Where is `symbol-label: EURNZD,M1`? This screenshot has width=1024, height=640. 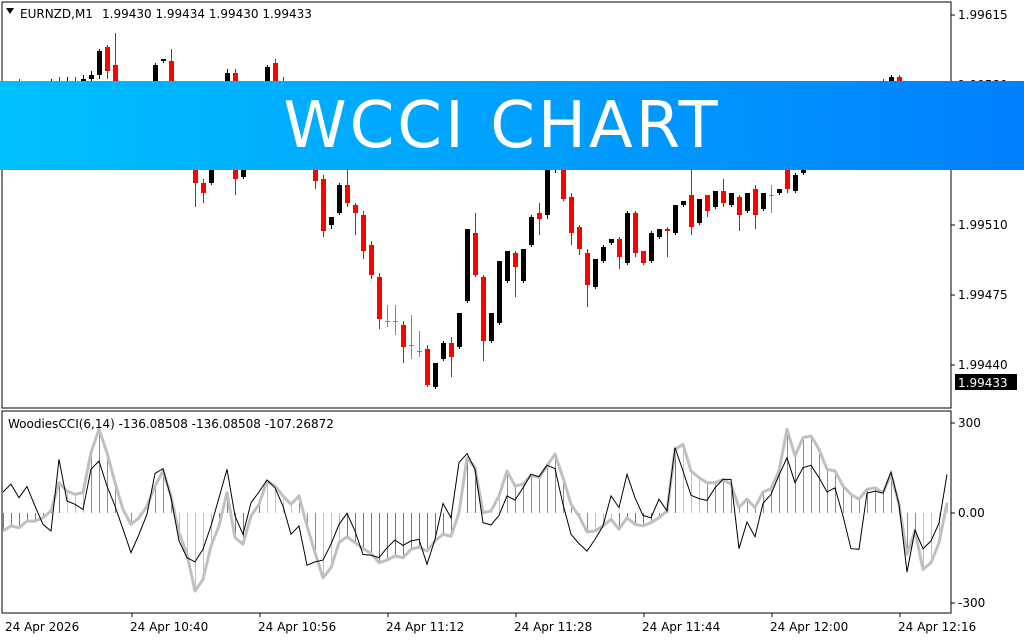
symbol-label: EURNZD,M1 is located at coordinates (56, 14).